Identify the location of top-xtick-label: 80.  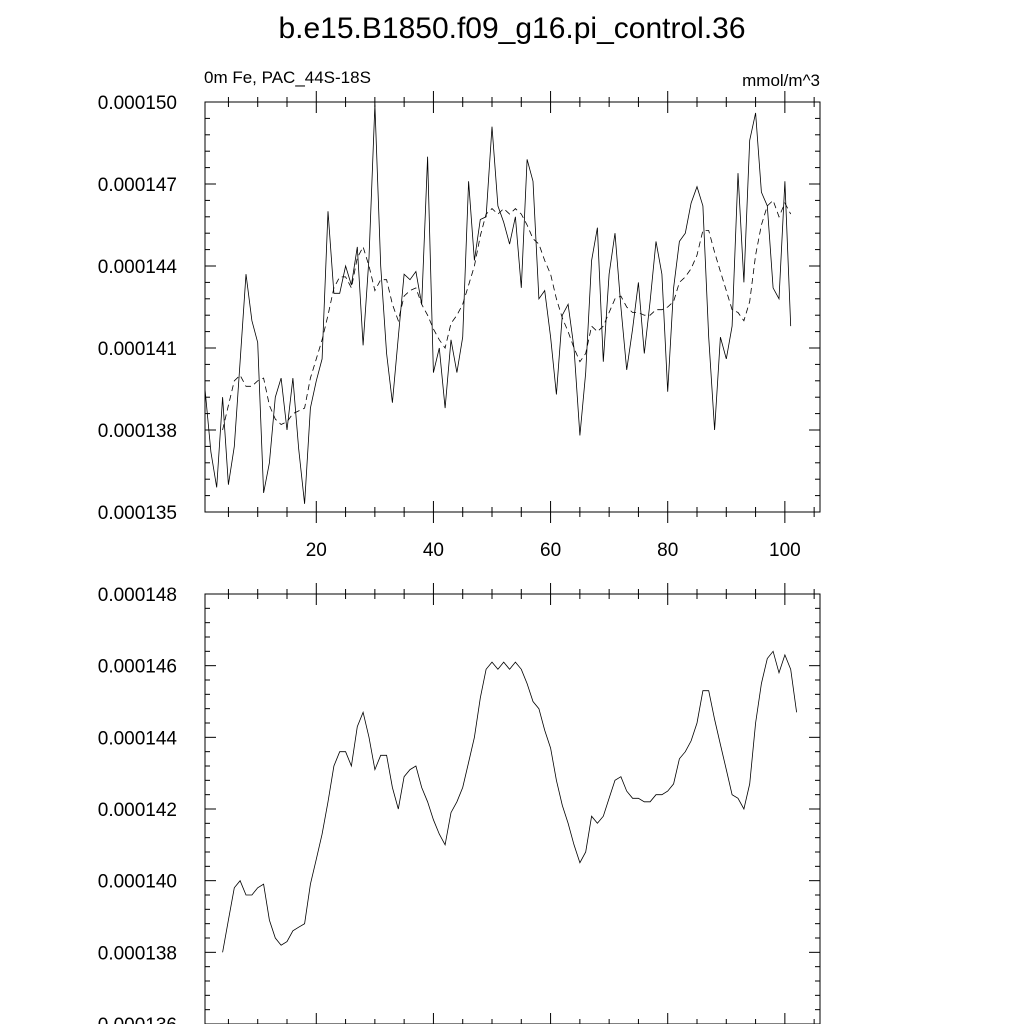
(667, 550).